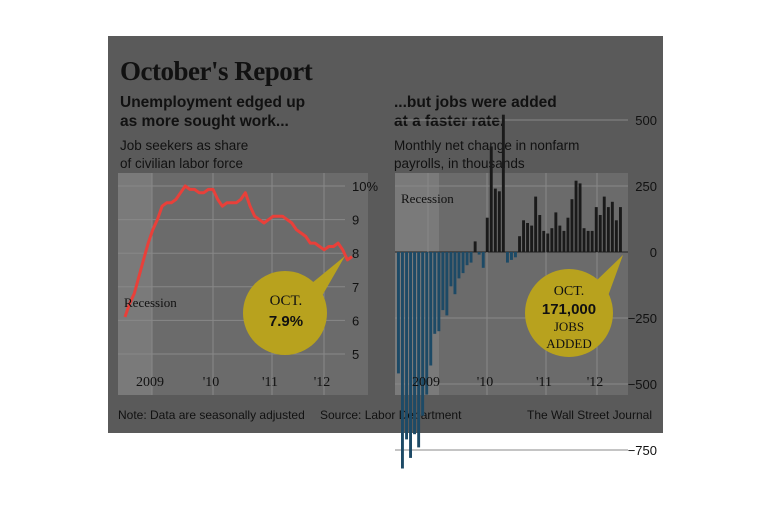 The width and height of the screenshot is (770, 528). I want to click on right-callout-added: ADDED, so click(569, 343).